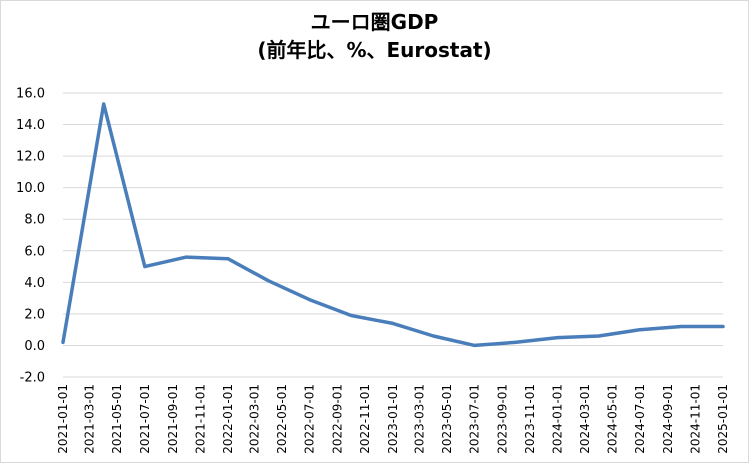 This screenshot has height=463, width=749. I want to click on x-tick-label: 2022-05-01, so click(282, 419).